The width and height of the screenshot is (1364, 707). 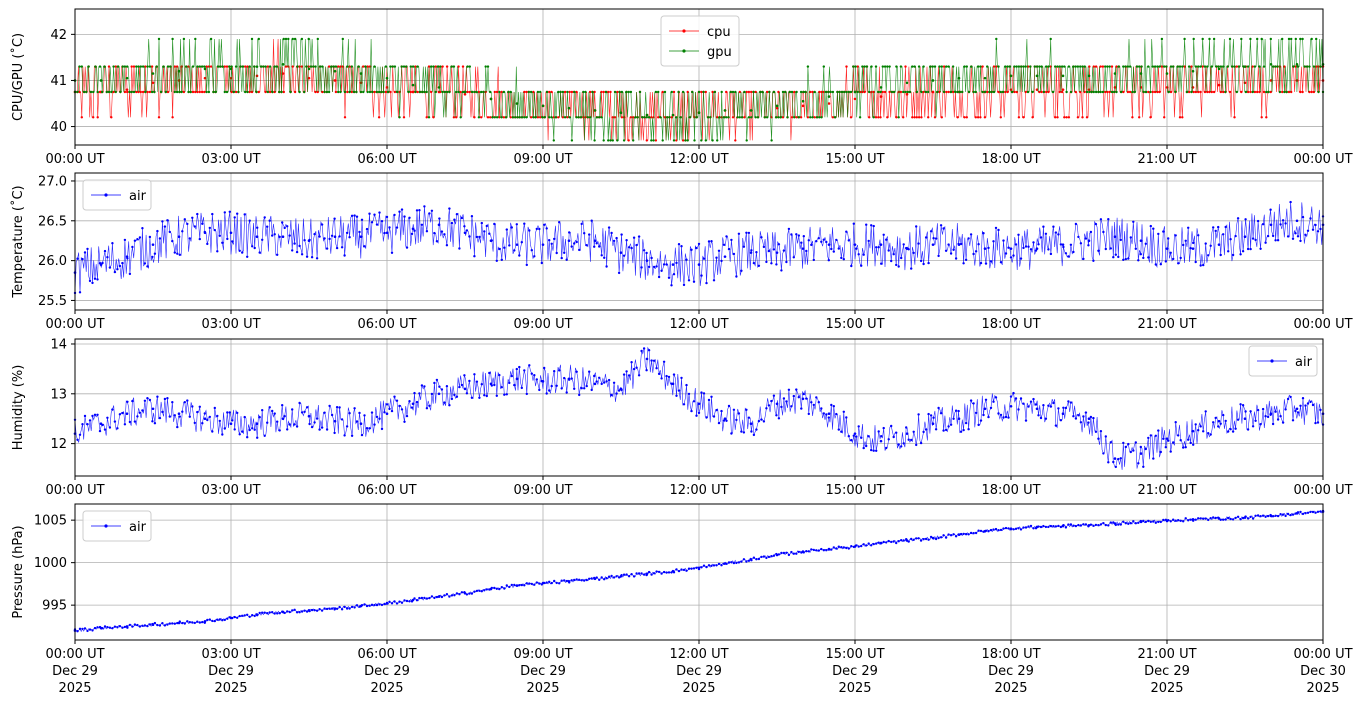 I want to click on y-tick-label: 41, so click(x=58, y=81).